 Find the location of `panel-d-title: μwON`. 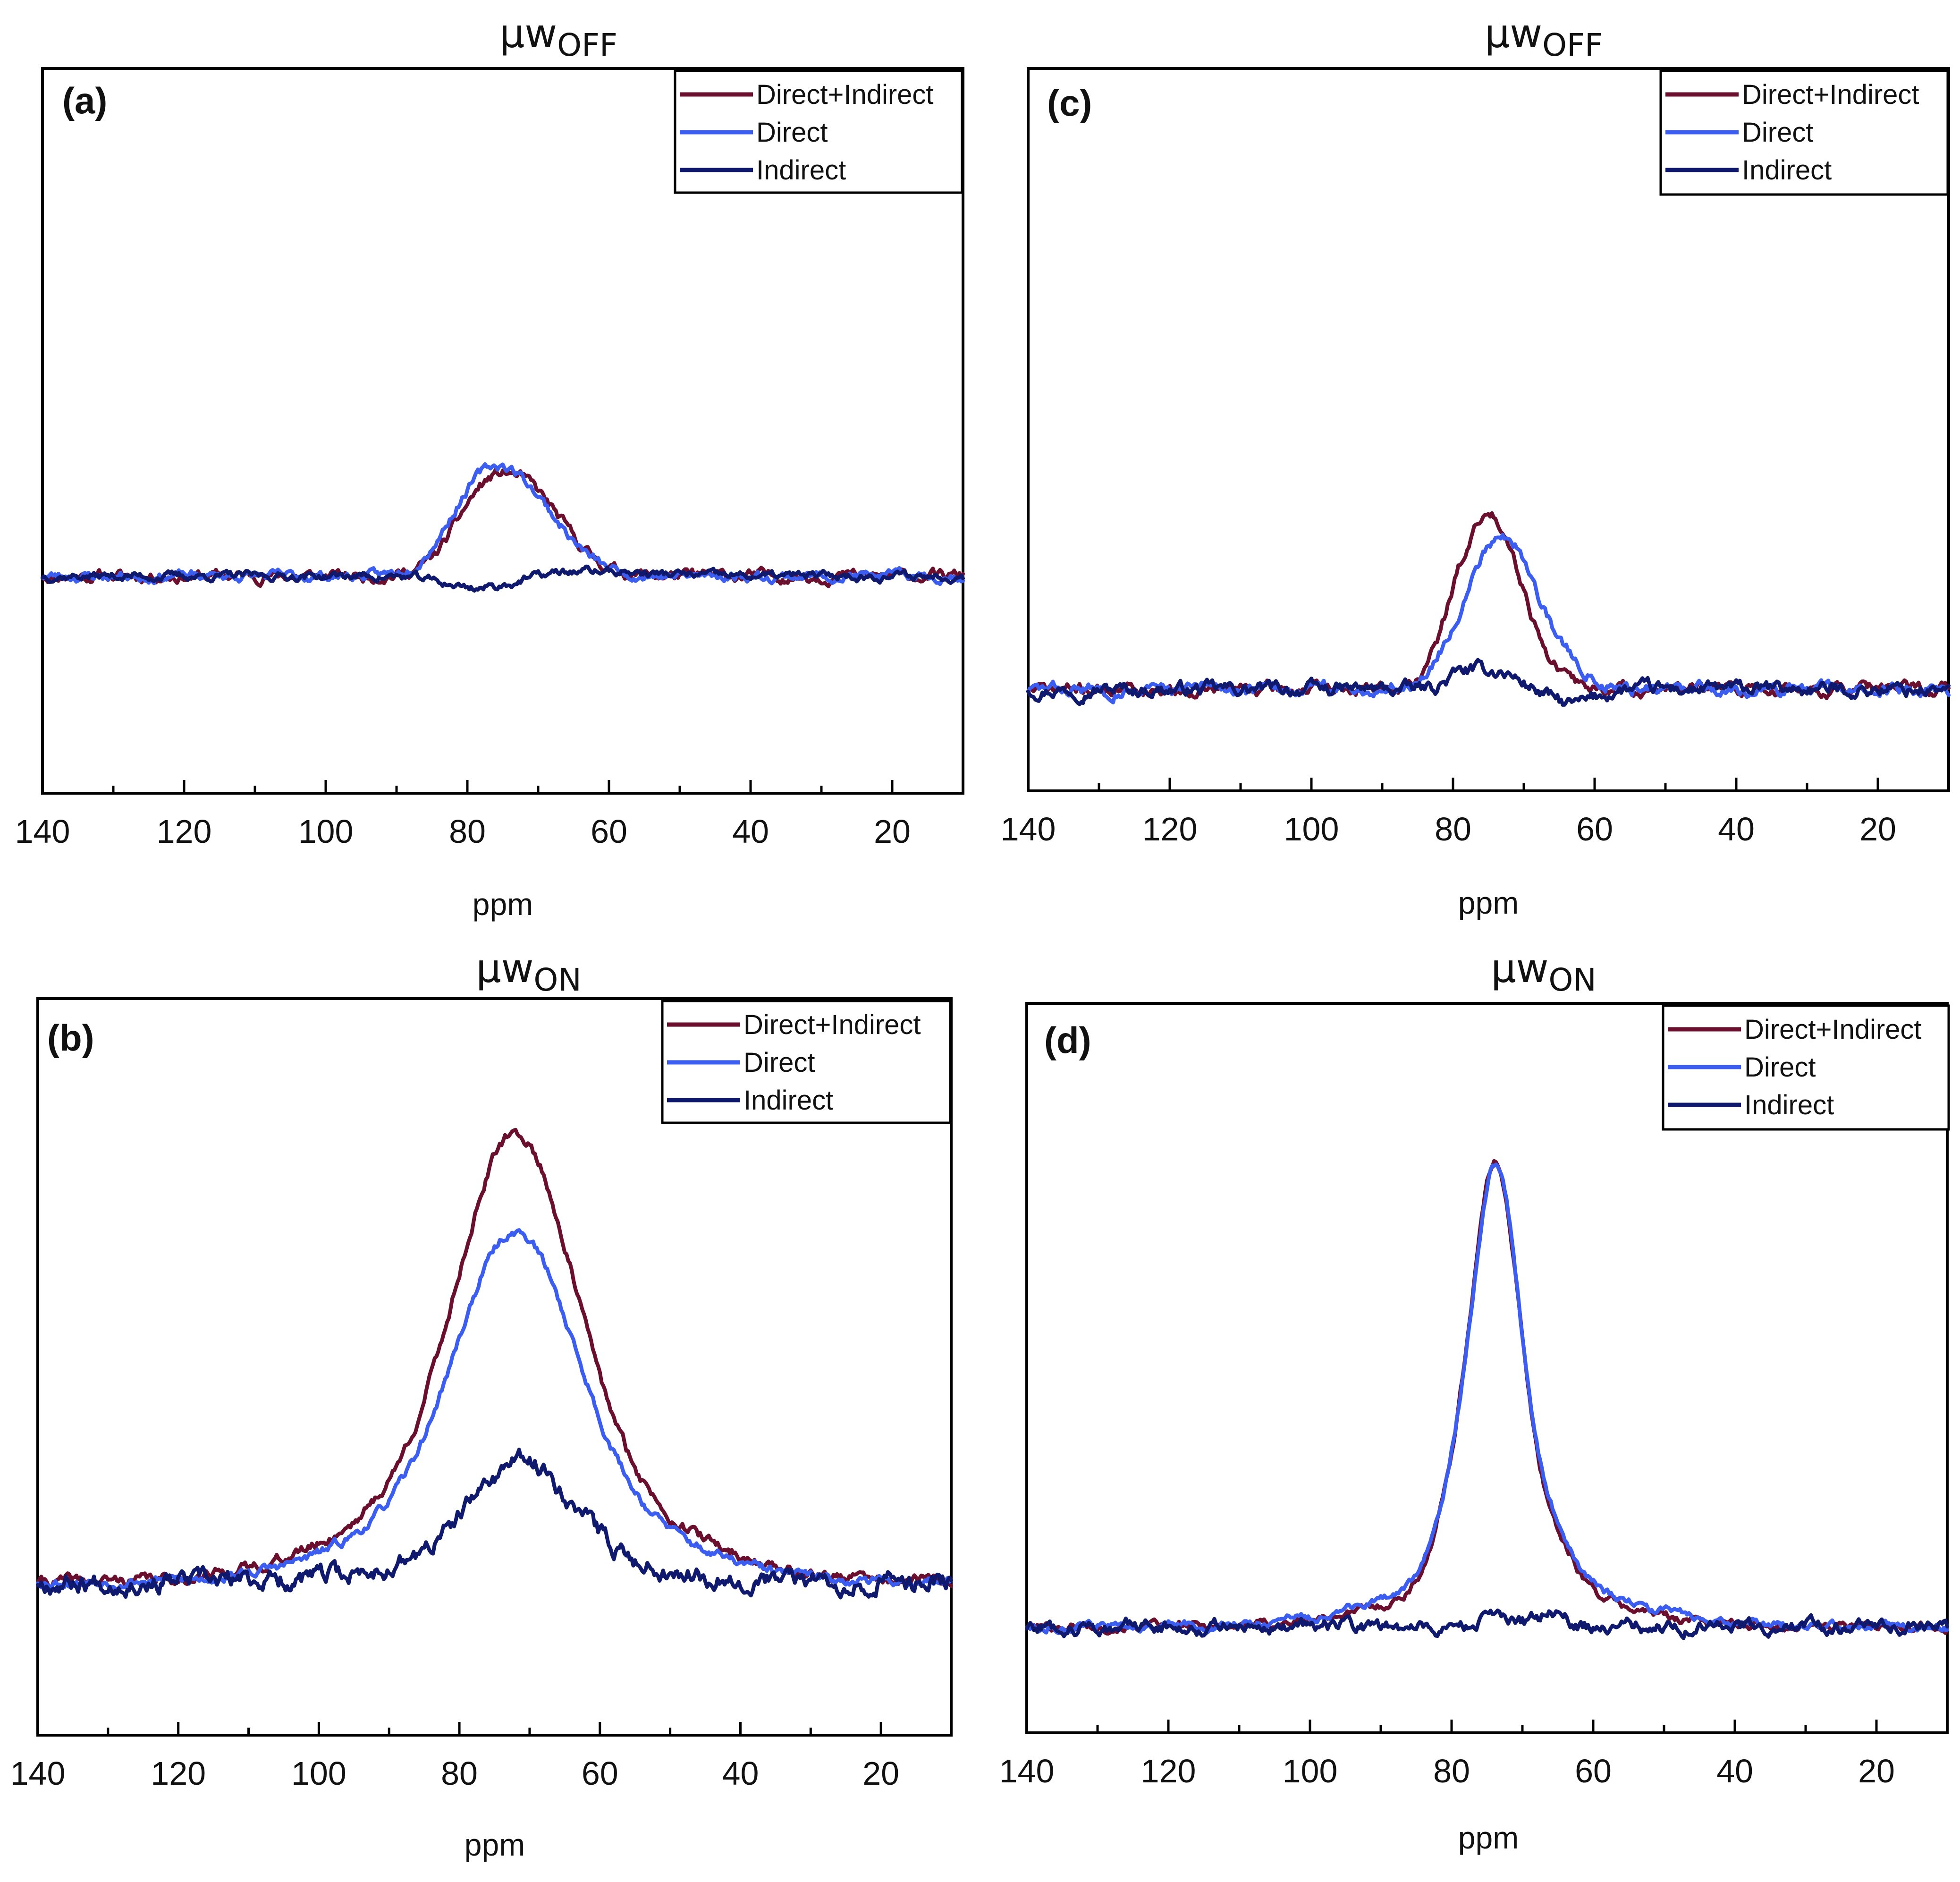

panel-d-title: μwON is located at coordinates (1544, 972).